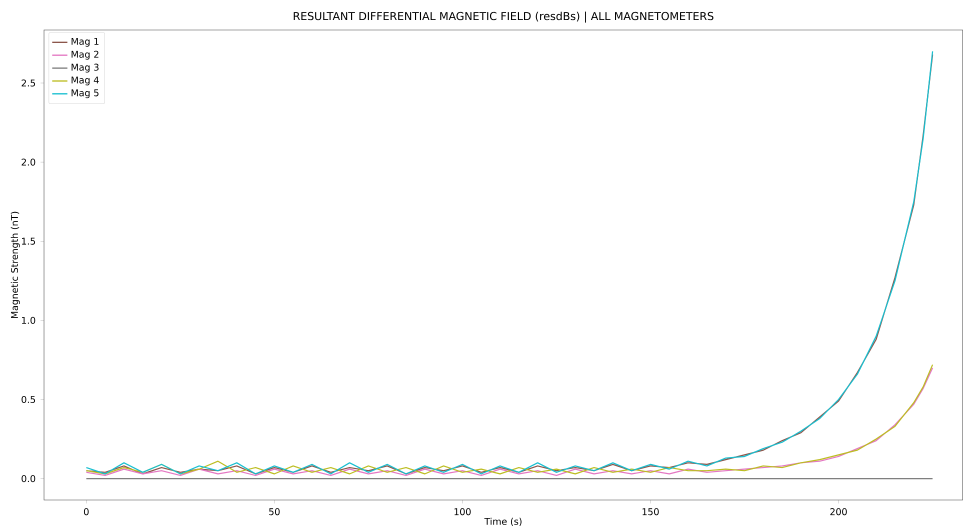  Describe the element at coordinates (85, 81) in the screenshot. I see `legend-label: Mag 4` at that location.